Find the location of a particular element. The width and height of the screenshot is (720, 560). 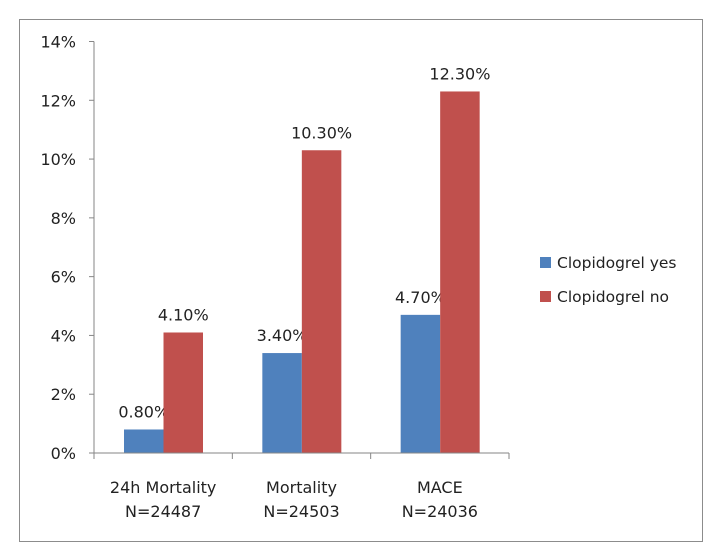

x-tick-label: Mortality is located at coordinates (301, 487).